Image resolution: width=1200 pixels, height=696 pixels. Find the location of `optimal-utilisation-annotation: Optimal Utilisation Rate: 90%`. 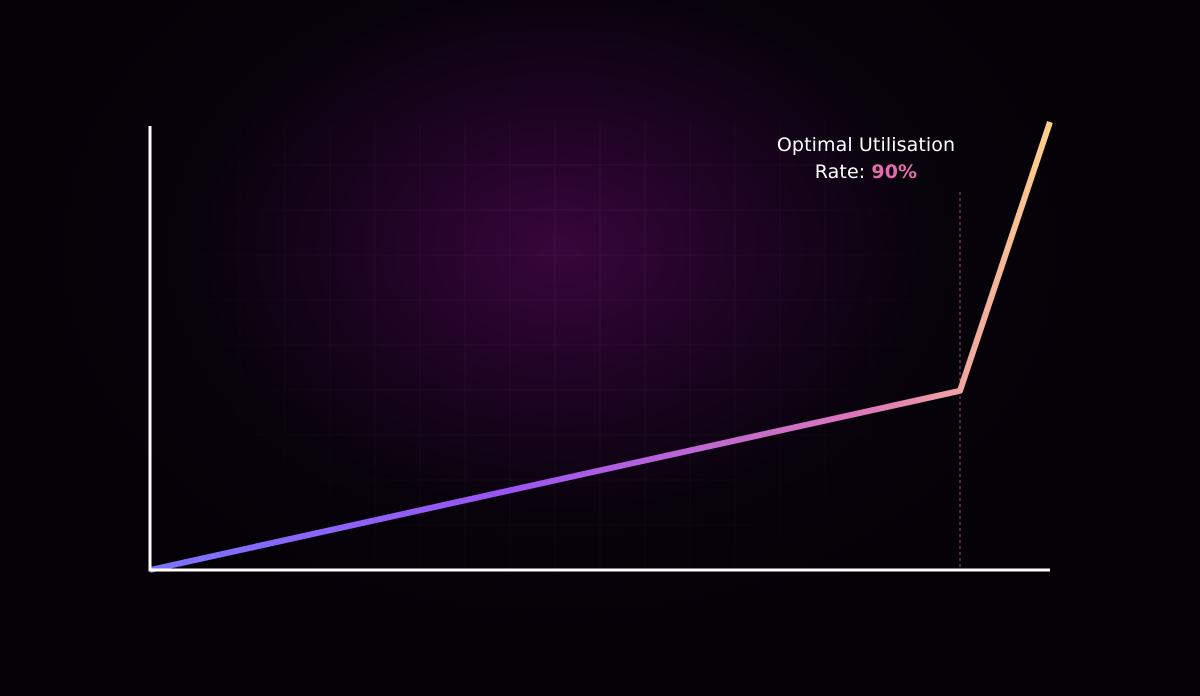

optimal-utilisation-annotation: Optimal Utilisation Rate: 90% is located at coordinates (866, 159).